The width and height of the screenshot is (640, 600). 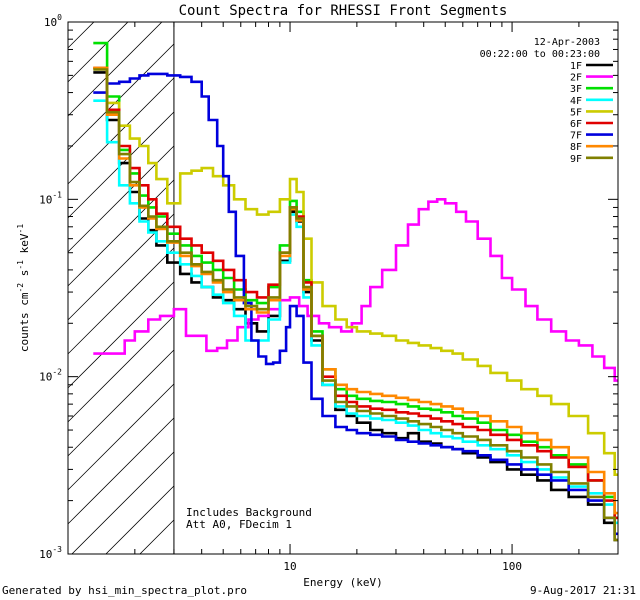 I want to click on hatched-region, so click(x=121, y=288).